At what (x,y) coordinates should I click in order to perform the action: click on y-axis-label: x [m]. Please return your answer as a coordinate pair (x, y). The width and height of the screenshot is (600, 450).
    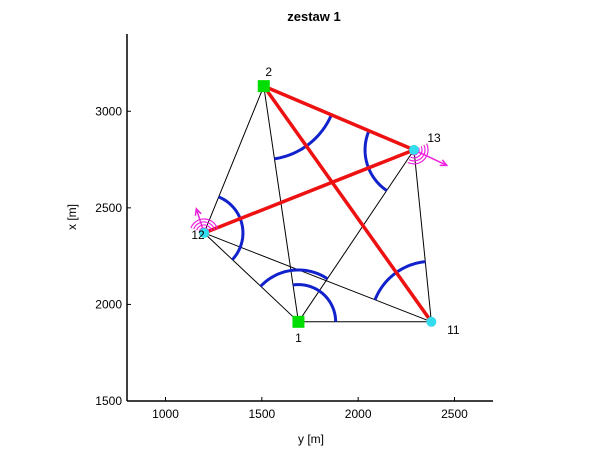
    Looking at the image, I should click on (72, 217).